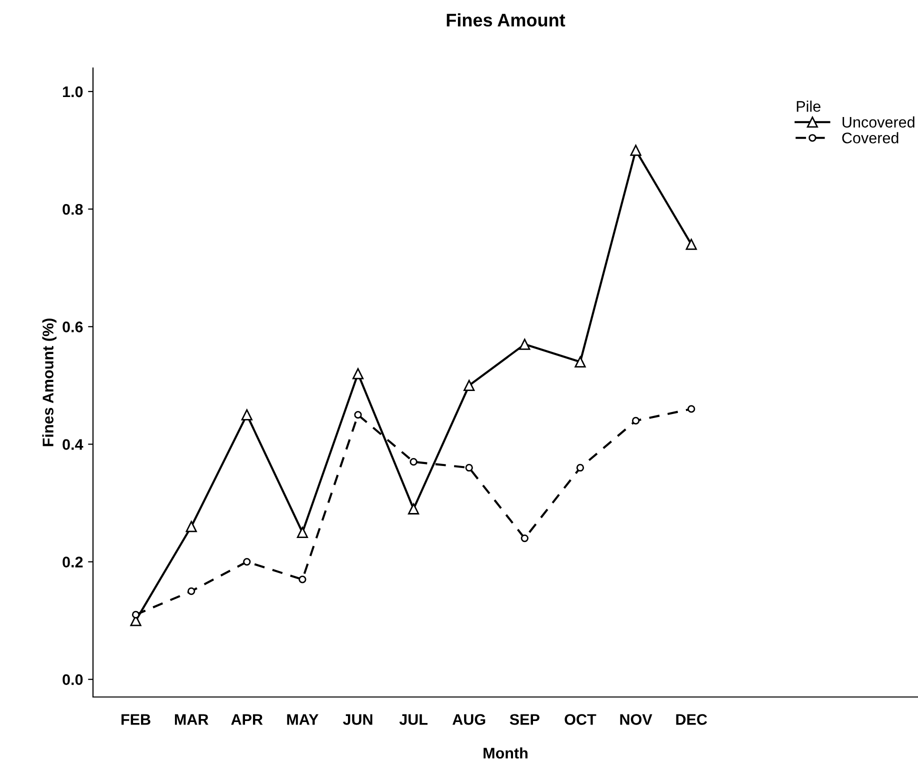 The height and width of the screenshot is (780, 918). What do you see at coordinates (506, 20) in the screenshot?
I see `chart-title: Fines Amount` at bounding box center [506, 20].